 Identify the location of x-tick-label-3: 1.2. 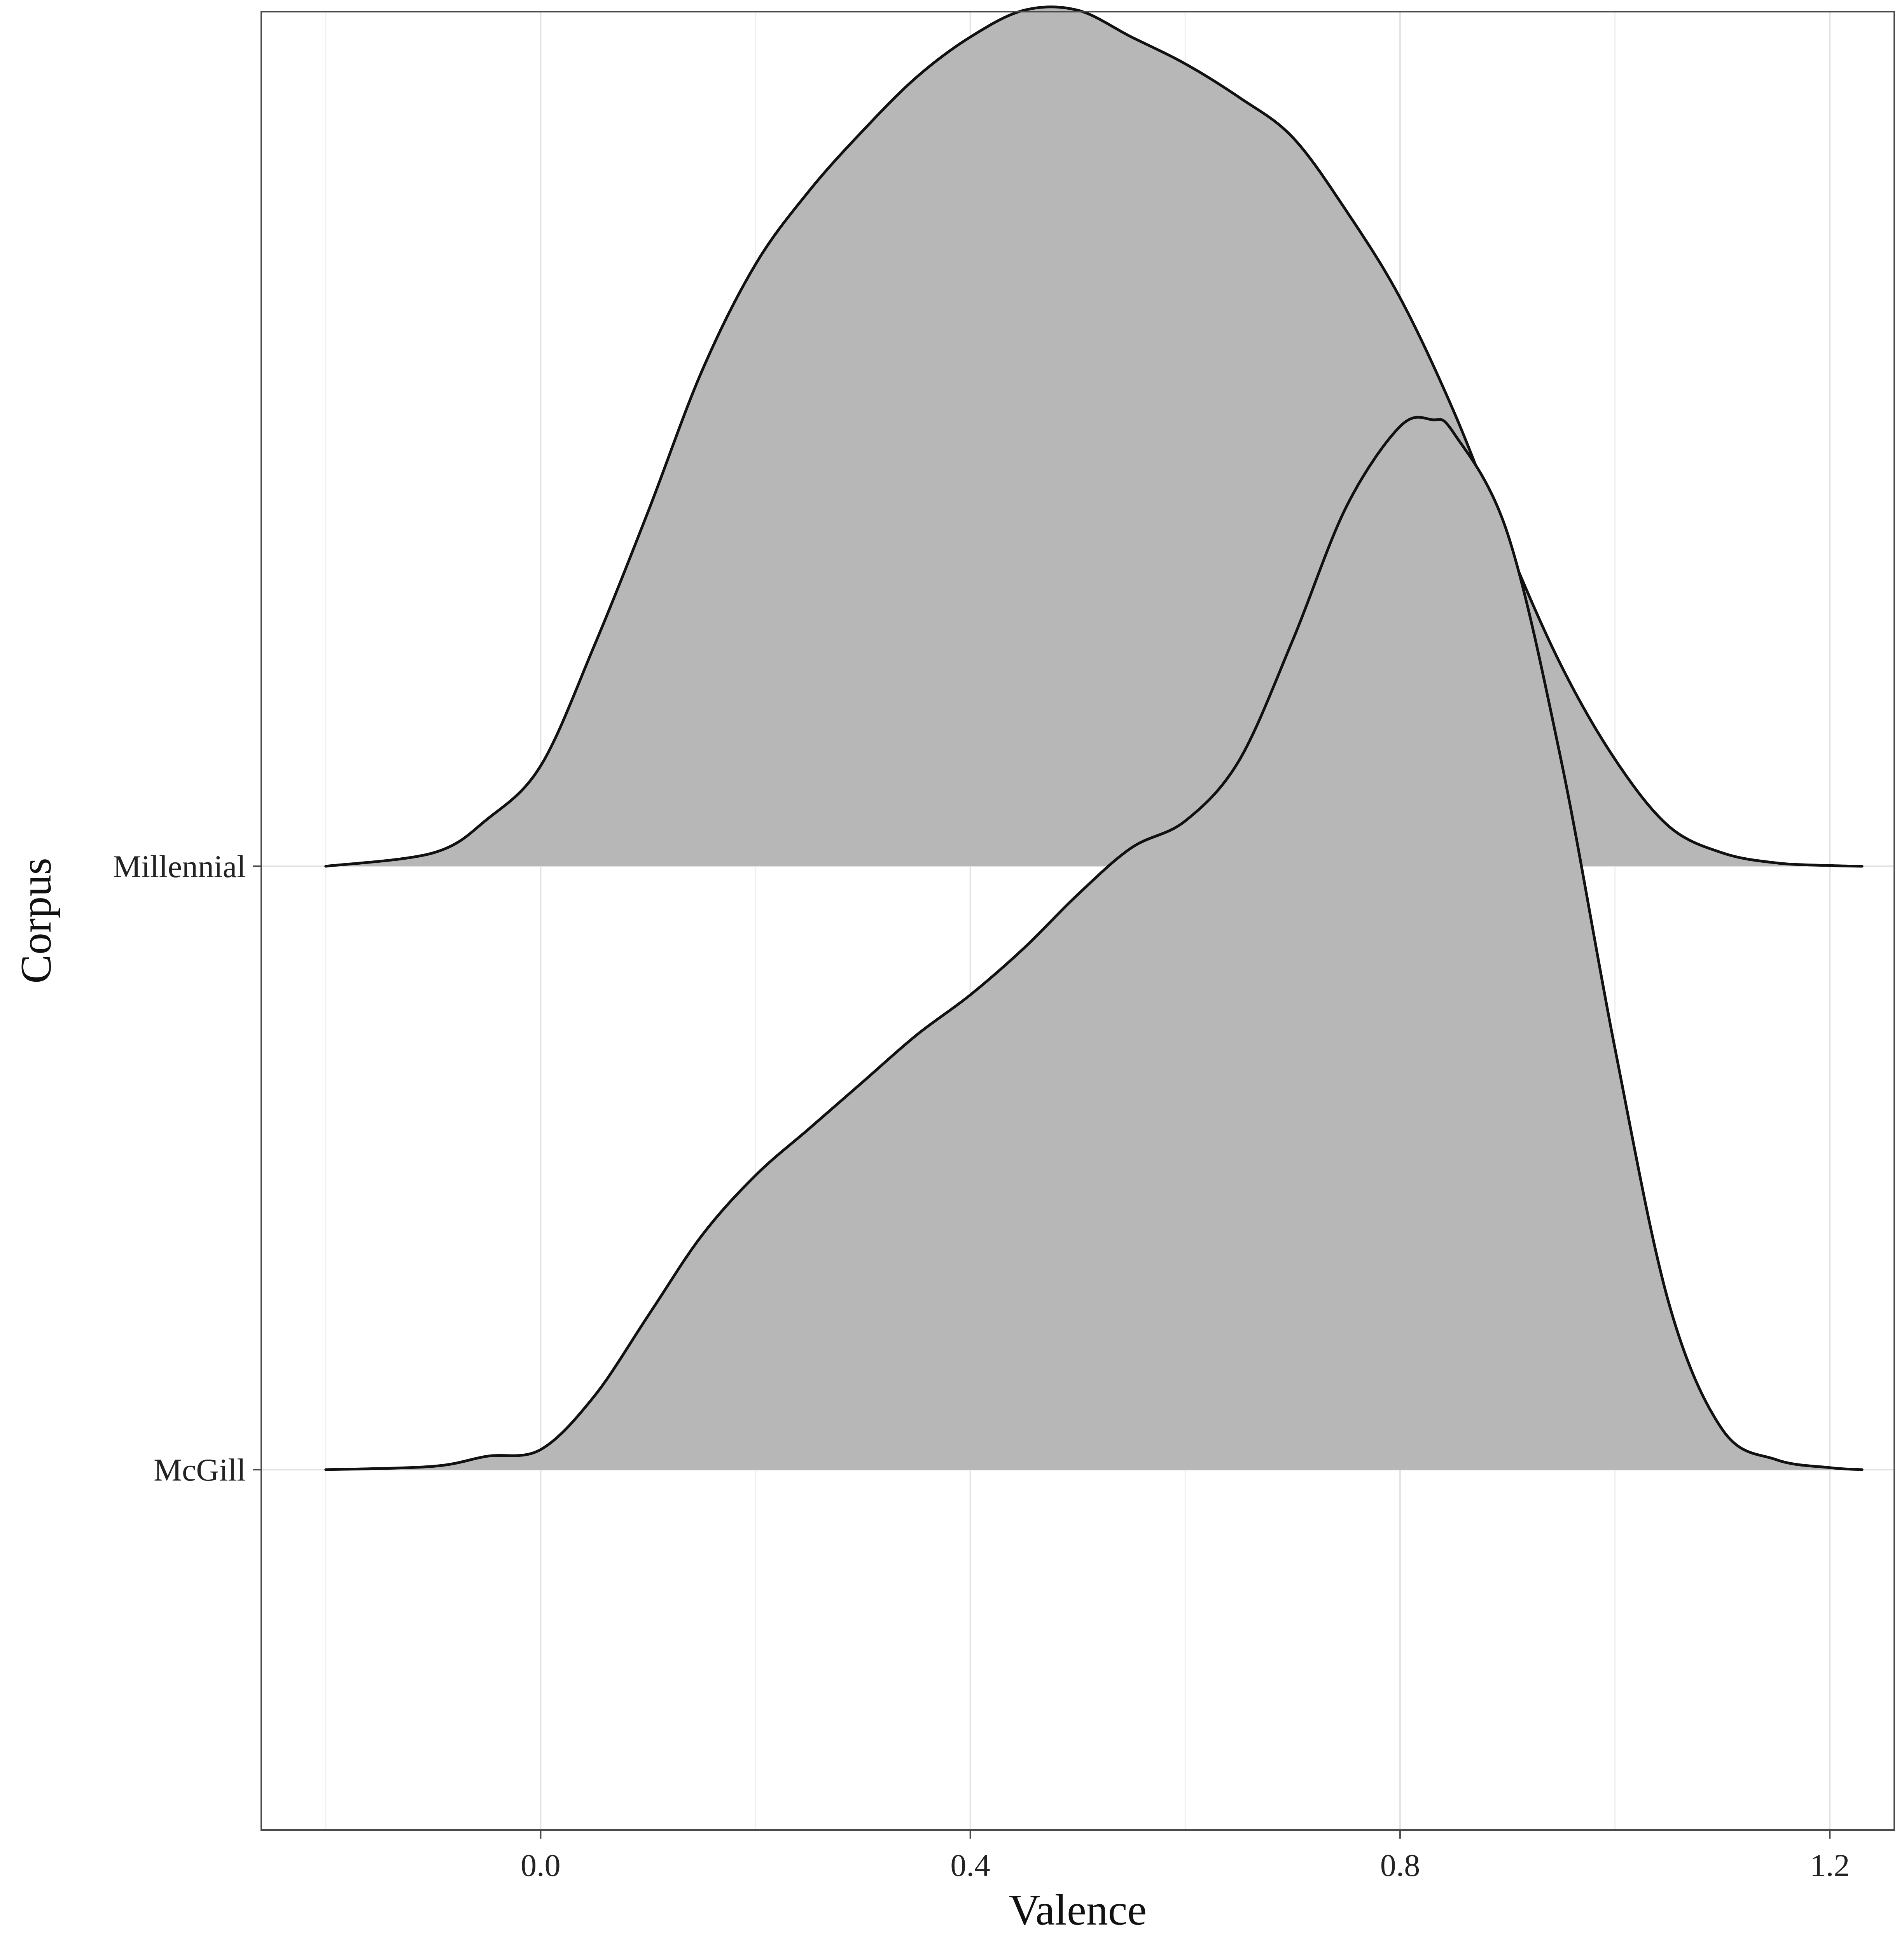
(1830, 1865).